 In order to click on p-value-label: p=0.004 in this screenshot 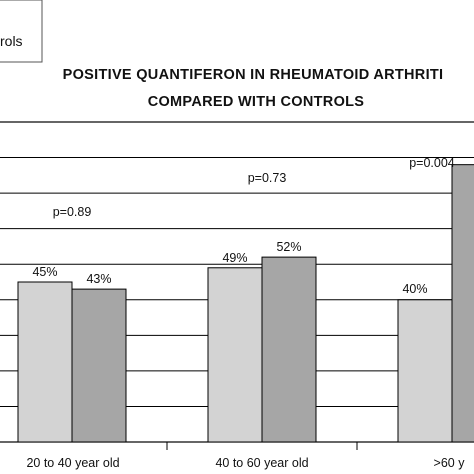, I will do `click(432, 163)`.